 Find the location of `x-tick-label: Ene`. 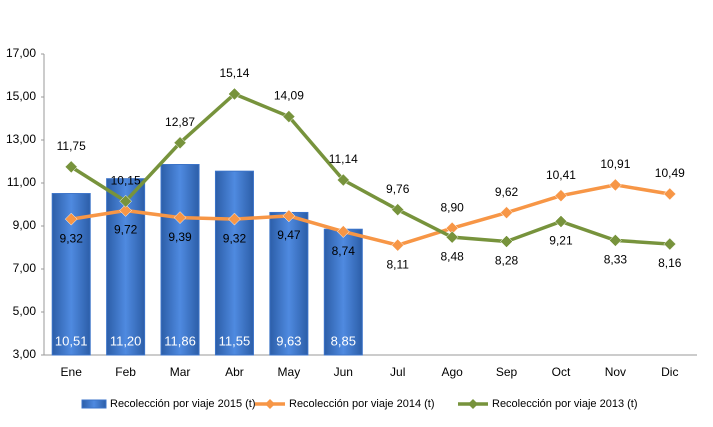

x-tick-label: Ene is located at coordinates (72, 372).